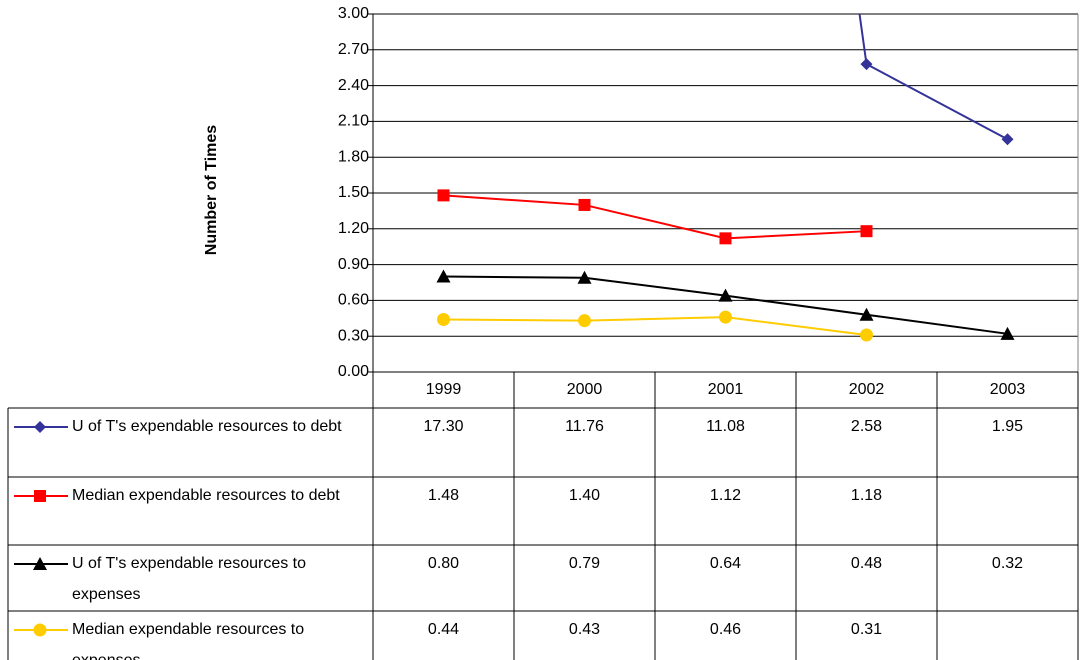  Describe the element at coordinates (584, 495) in the screenshot. I see `table-value: 1.40` at that location.